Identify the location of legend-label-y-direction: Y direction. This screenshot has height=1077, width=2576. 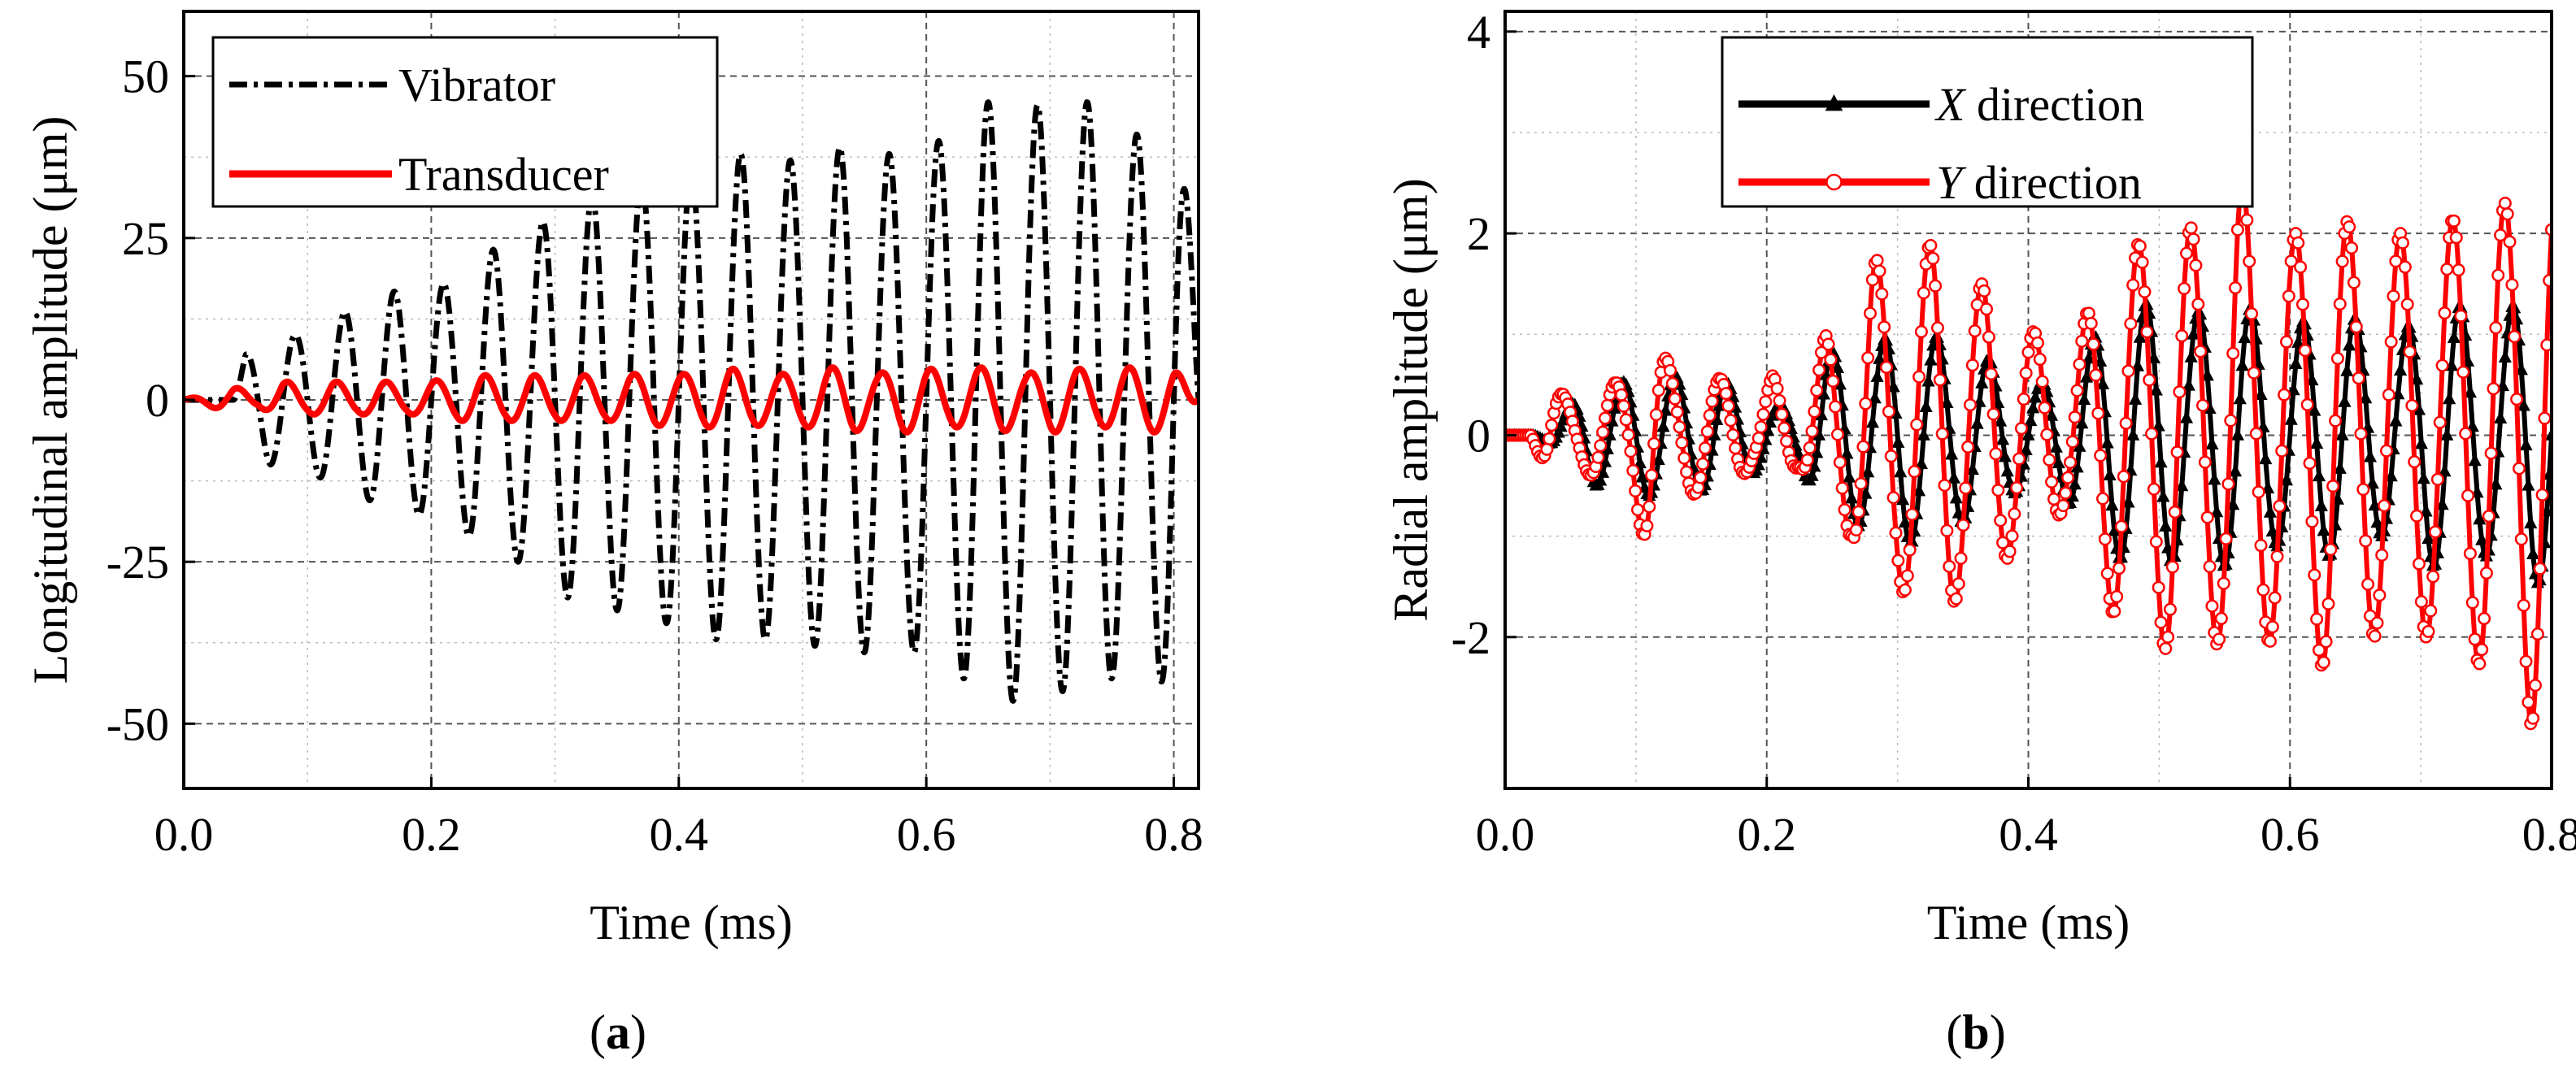
(2039, 182).